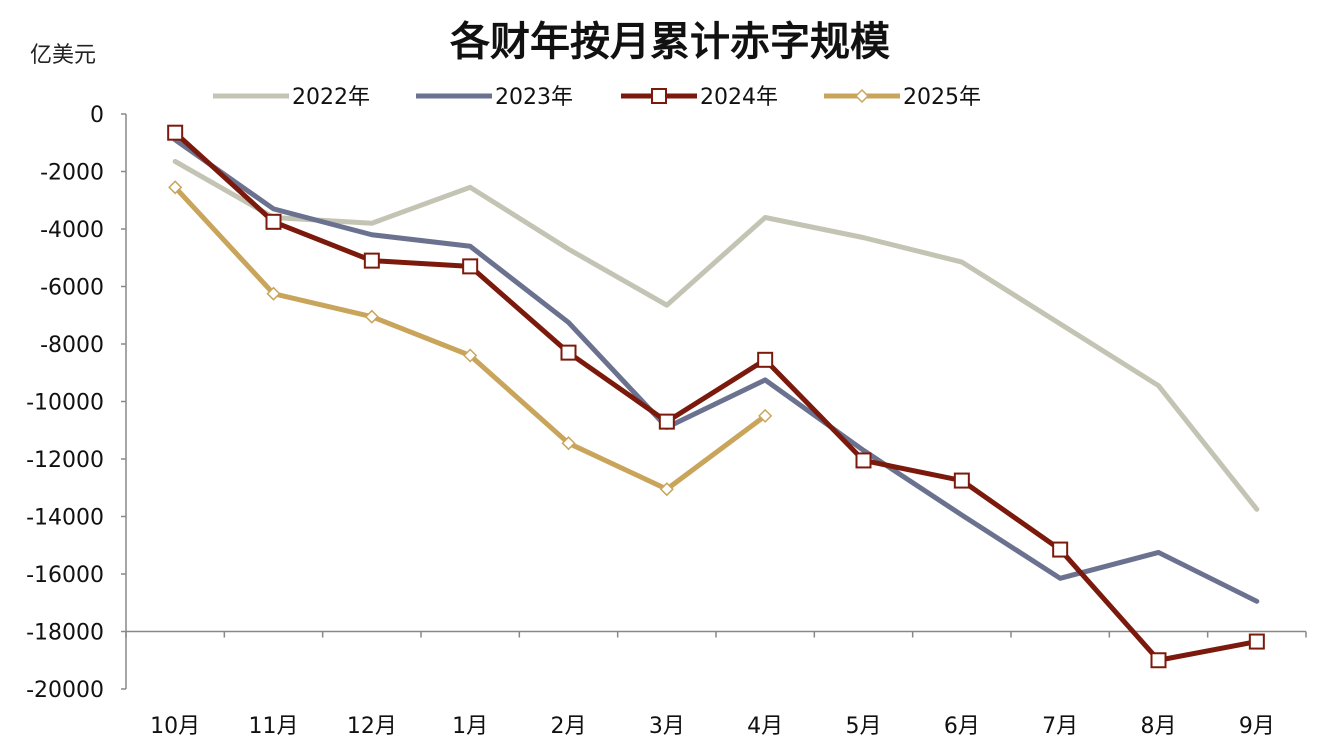  I want to click on x-tick-label: 5月, so click(864, 726).